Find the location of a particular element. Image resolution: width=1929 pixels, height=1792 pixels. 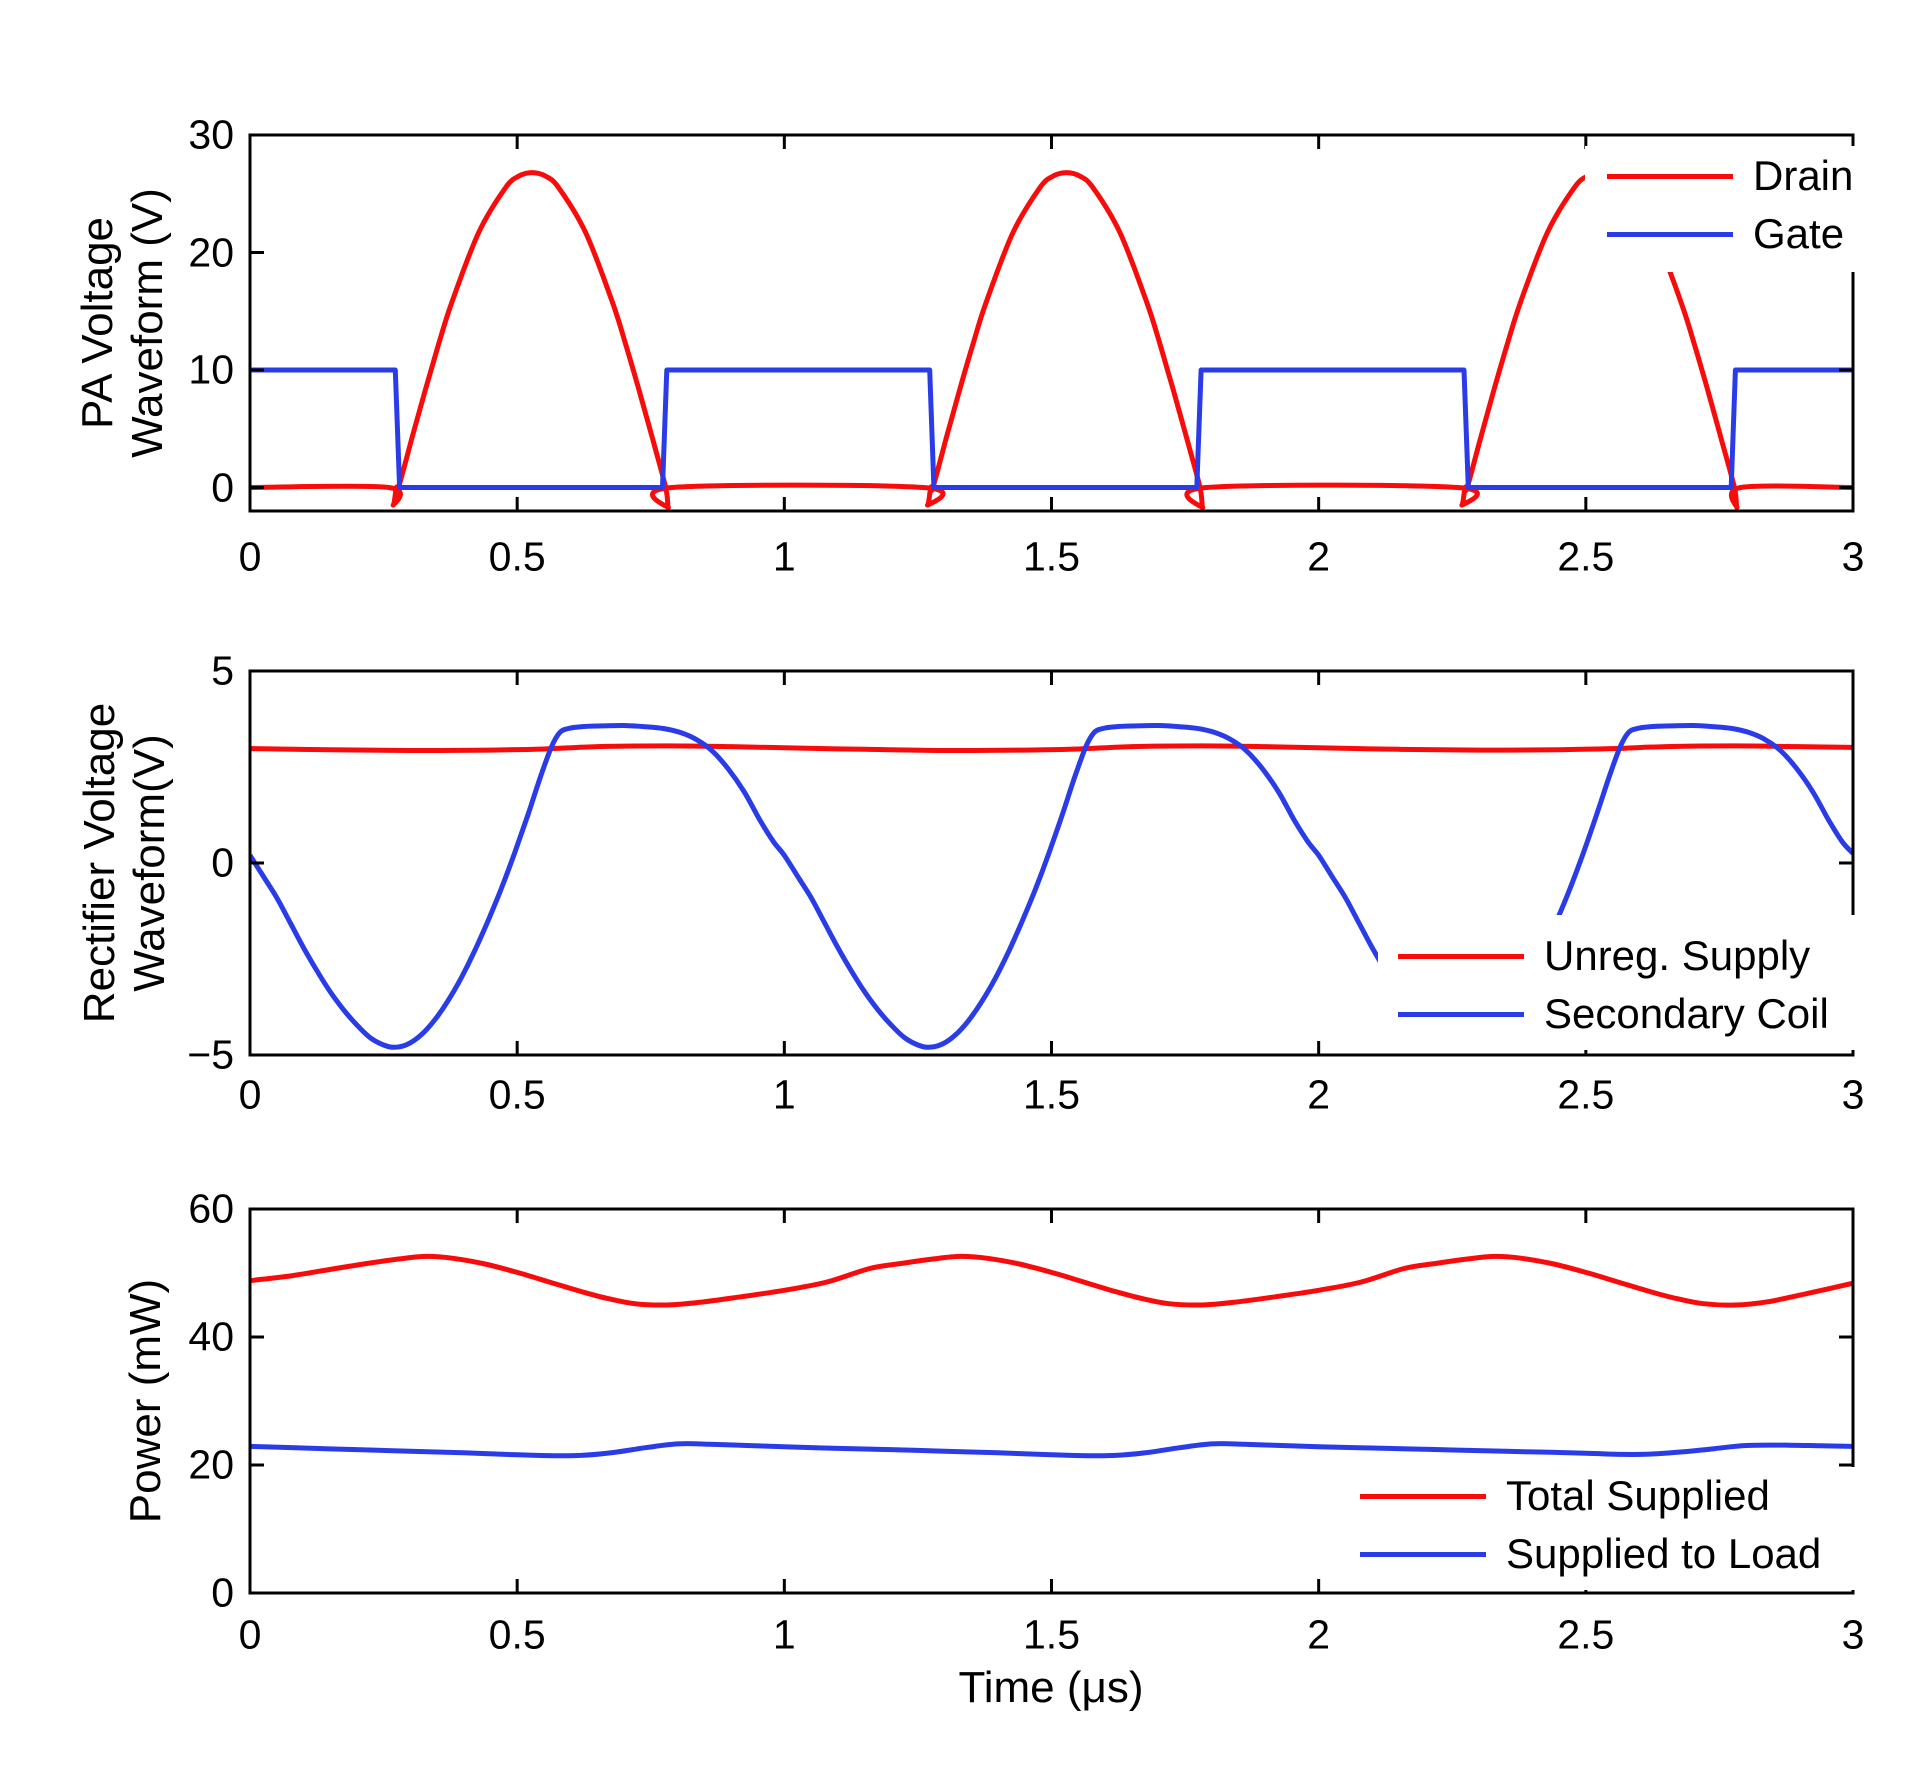

legend-entry: Unreg. Supply is located at coordinates (1625, 956).